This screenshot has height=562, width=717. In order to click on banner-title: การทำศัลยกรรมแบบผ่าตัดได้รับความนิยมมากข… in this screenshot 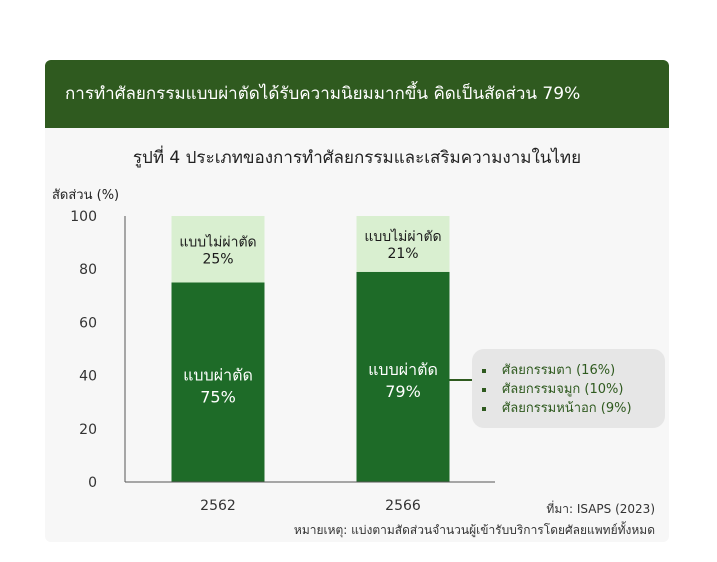, I will do `click(357, 94)`.